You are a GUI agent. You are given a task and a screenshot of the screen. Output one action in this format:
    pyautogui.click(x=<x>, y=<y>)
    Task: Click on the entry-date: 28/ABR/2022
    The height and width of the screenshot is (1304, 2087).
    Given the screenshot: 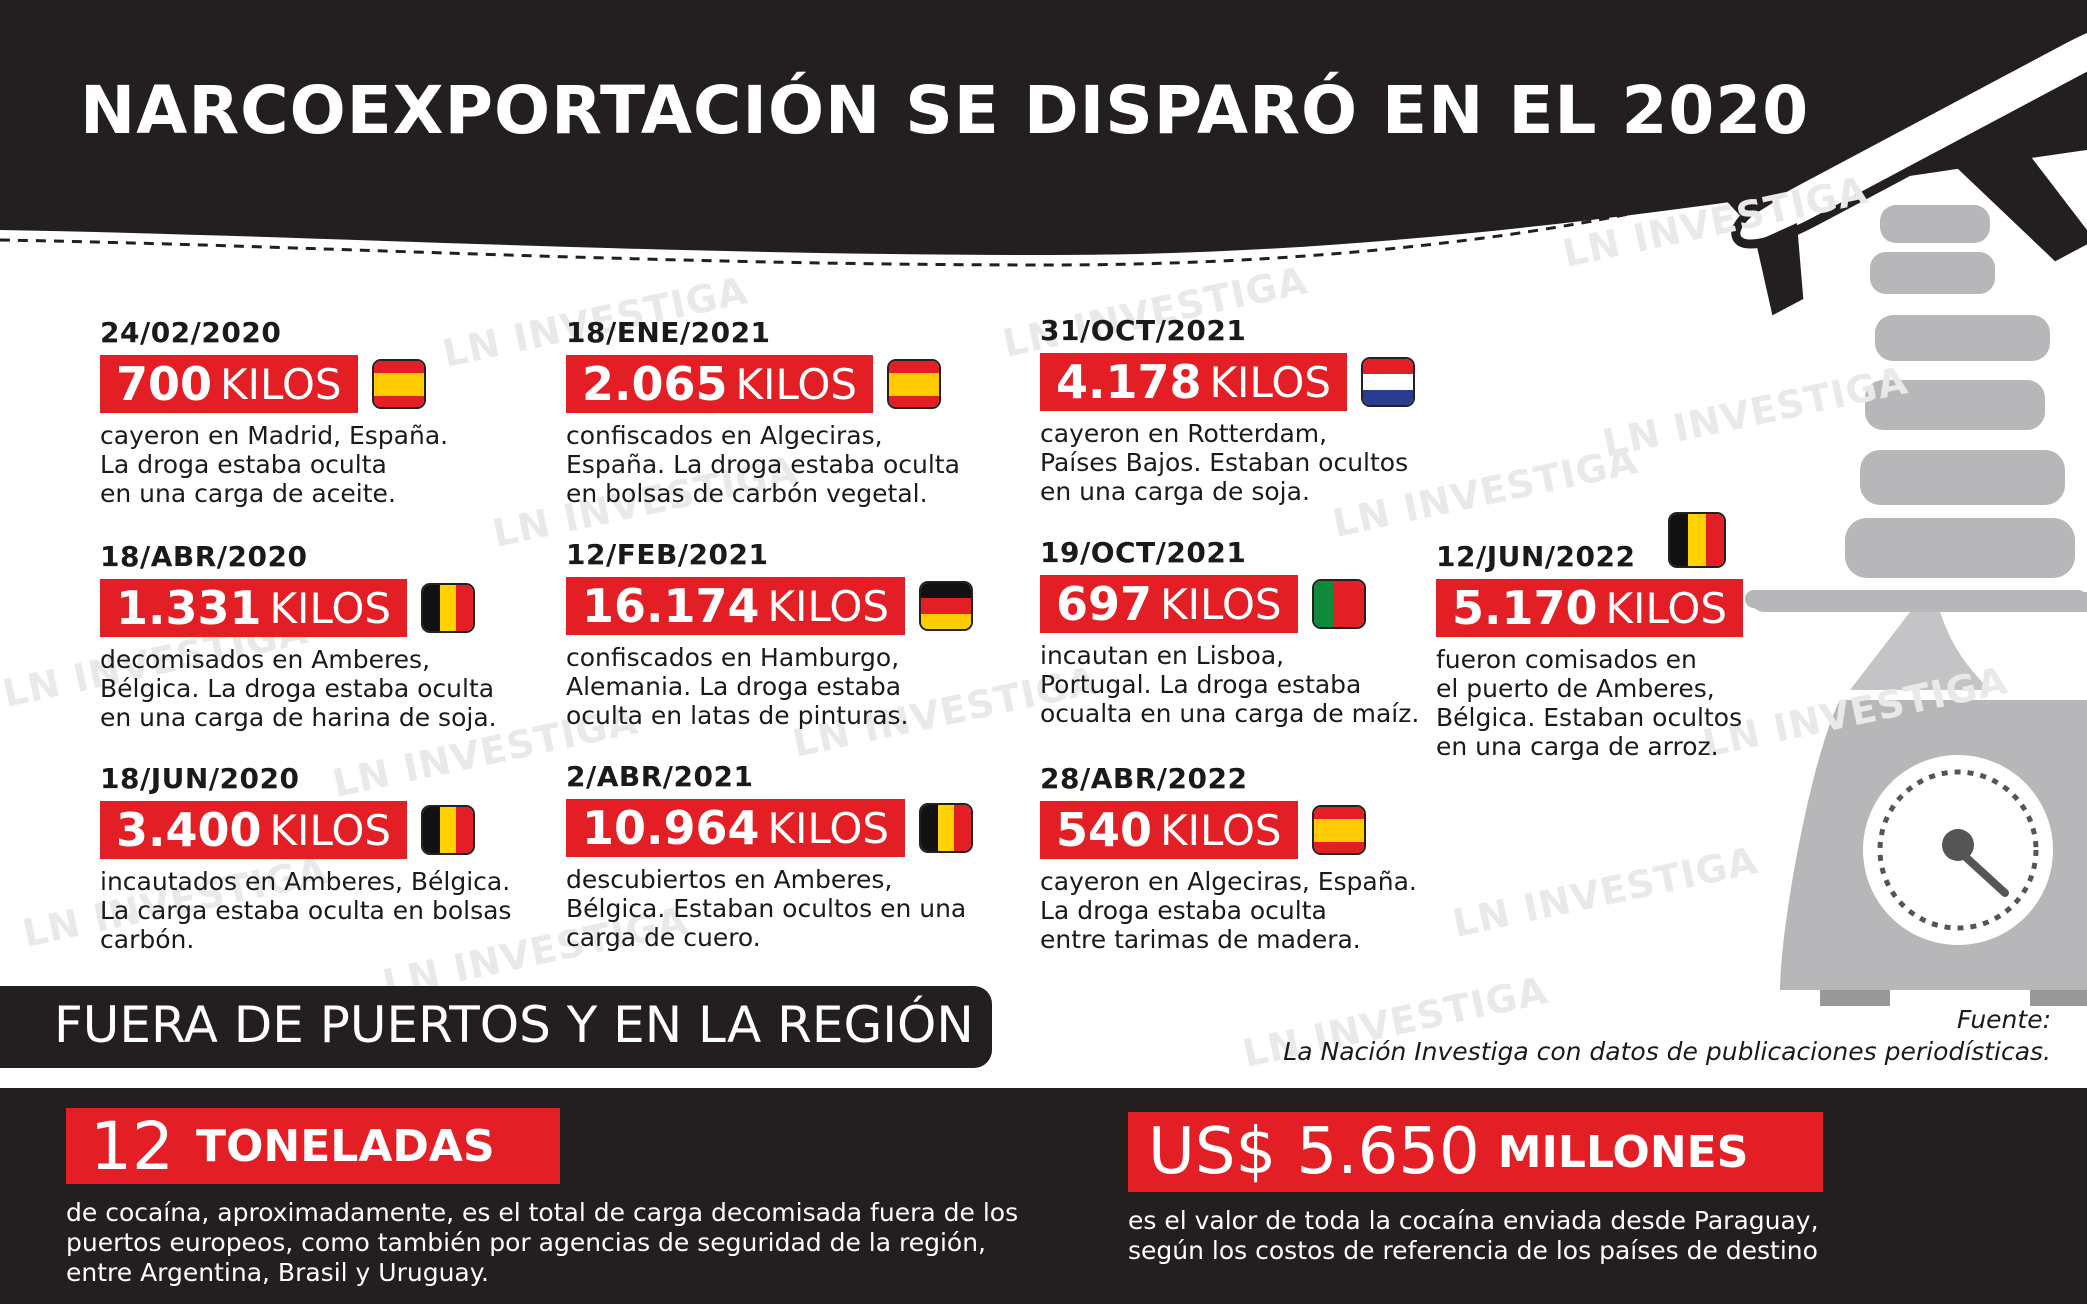 What is the action you would take?
    pyautogui.click(x=1144, y=778)
    